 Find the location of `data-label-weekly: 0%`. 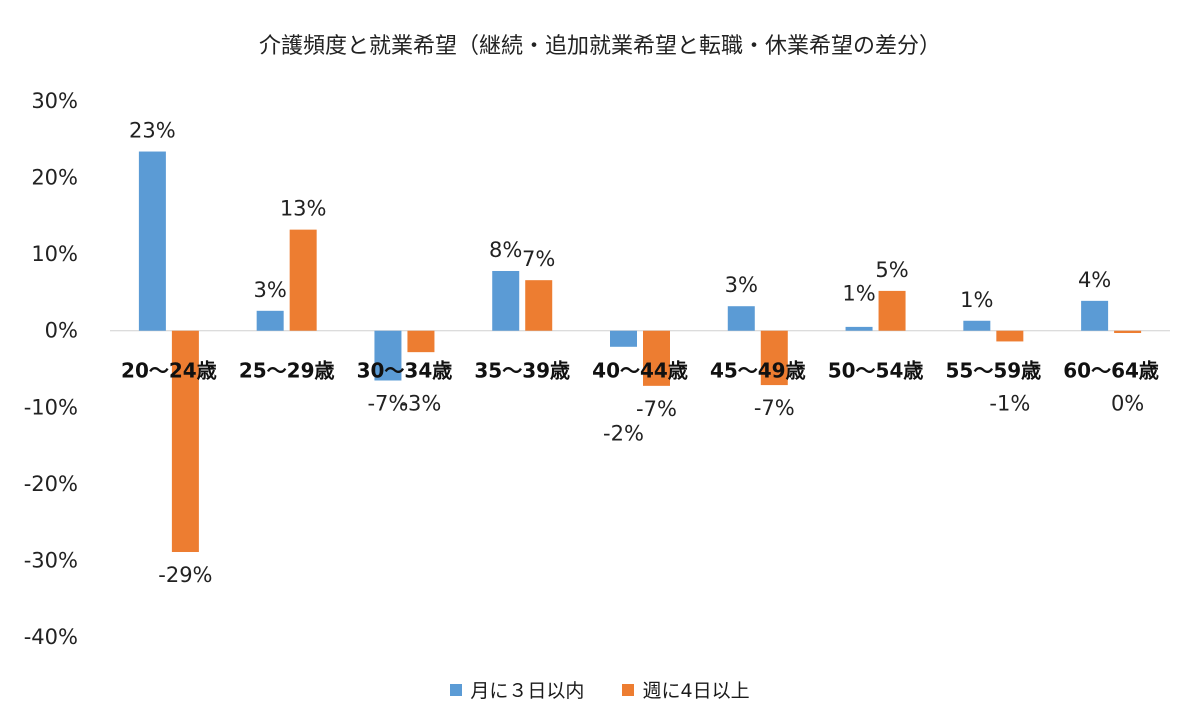

data-label-weekly: 0% is located at coordinates (1127, 404).